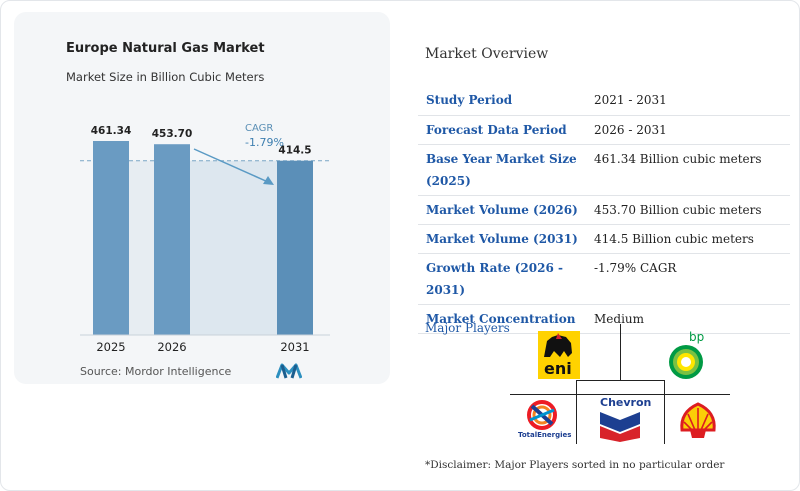 The height and width of the screenshot is (491, 800). What do you see at coordinates (503, 170) in the screenshot?
I see `row-label: Base Year Market Size (2025)` at bounding box center [503, 170].